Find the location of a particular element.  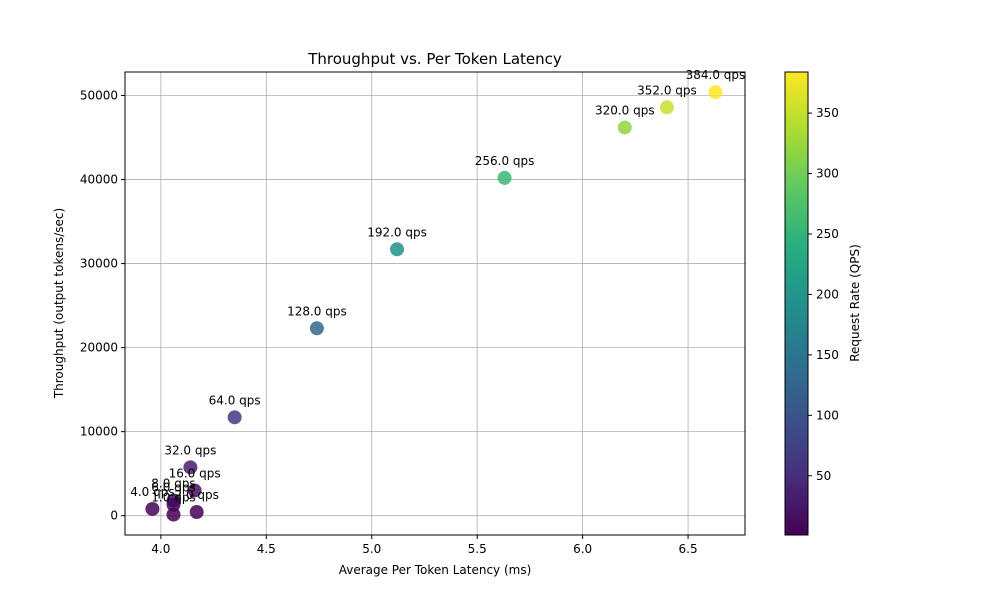

colorbar-tick-label: 50 is located at coordinates (823, 476).